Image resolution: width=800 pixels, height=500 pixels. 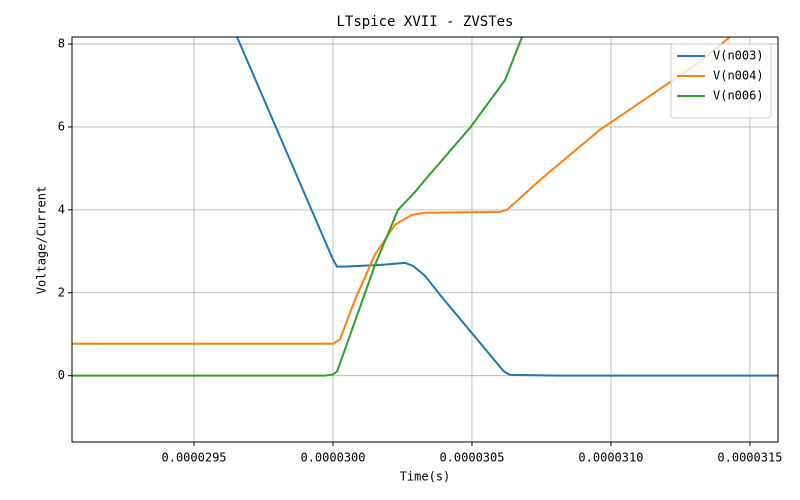 I want to click on legend-label: V(n006), so click(x=738, y=96).